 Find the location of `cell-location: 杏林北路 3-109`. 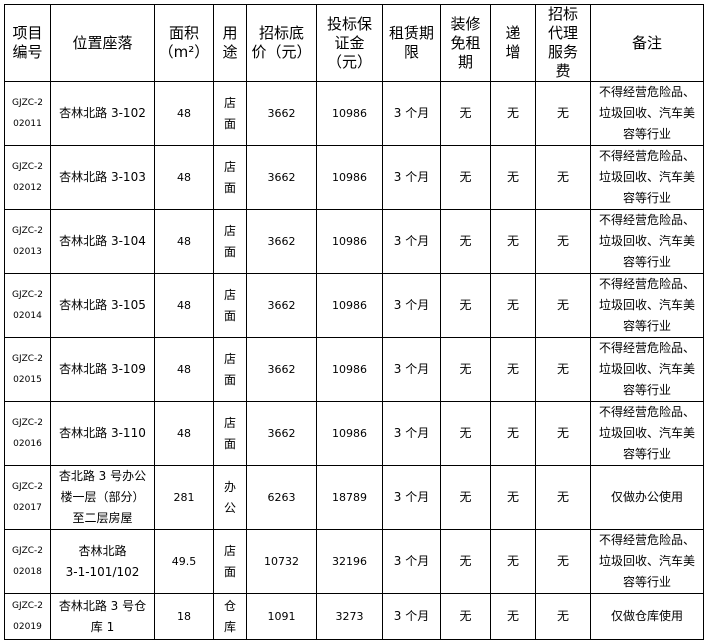

cell-location: 杏林北路 3-109 is located at coordinates (102, 369).